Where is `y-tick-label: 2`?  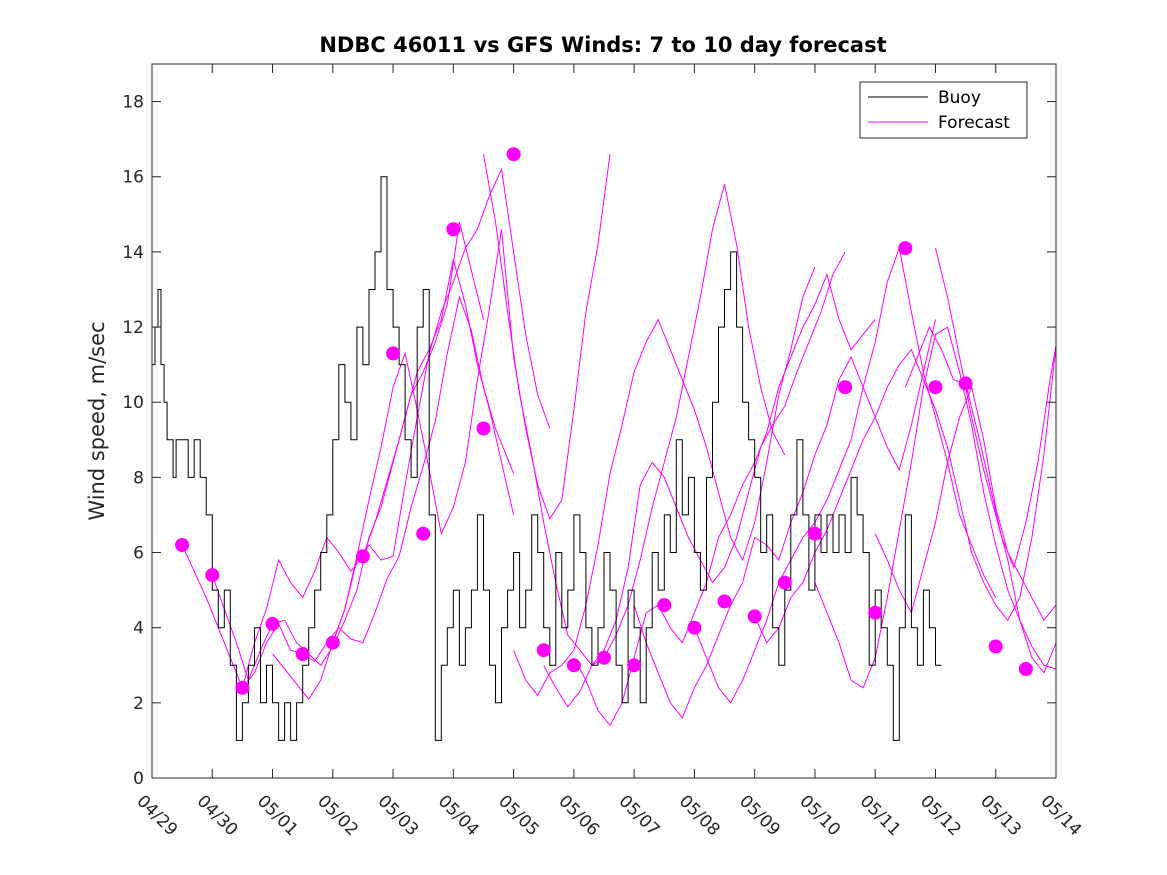 y-tick-label: 2 is located at coordinates (138, 704).